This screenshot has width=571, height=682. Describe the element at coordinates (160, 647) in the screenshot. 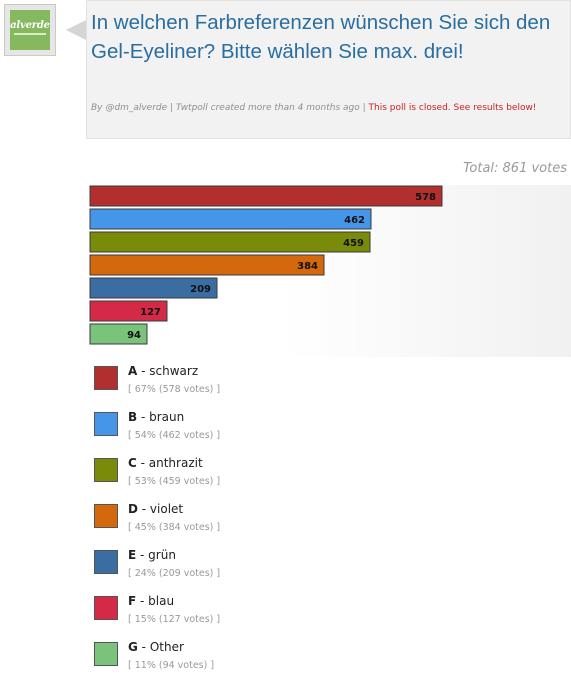

I see `option-text: - Other` at that location.